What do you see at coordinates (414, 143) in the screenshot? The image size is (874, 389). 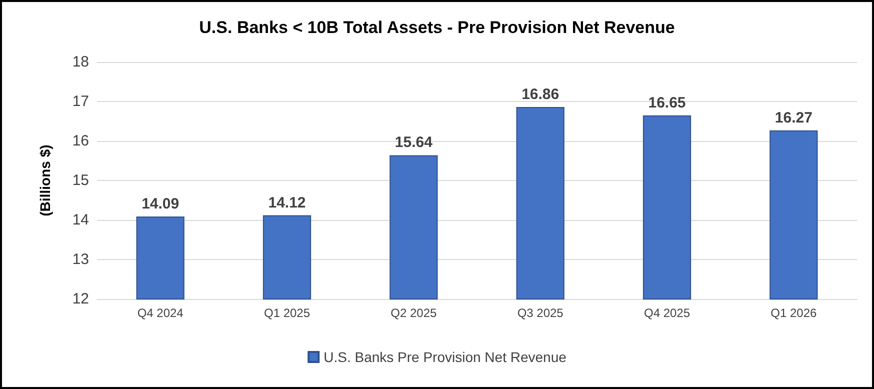 I see `data-label: 15.64` at bounding box center [414, 143].